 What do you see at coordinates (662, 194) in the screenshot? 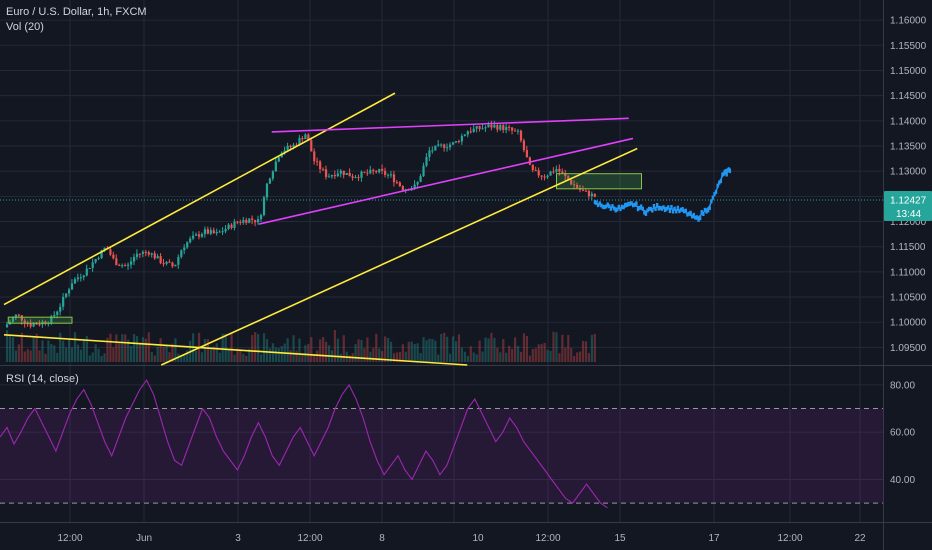
I see `price-projection` at bounding box center [662, 194].